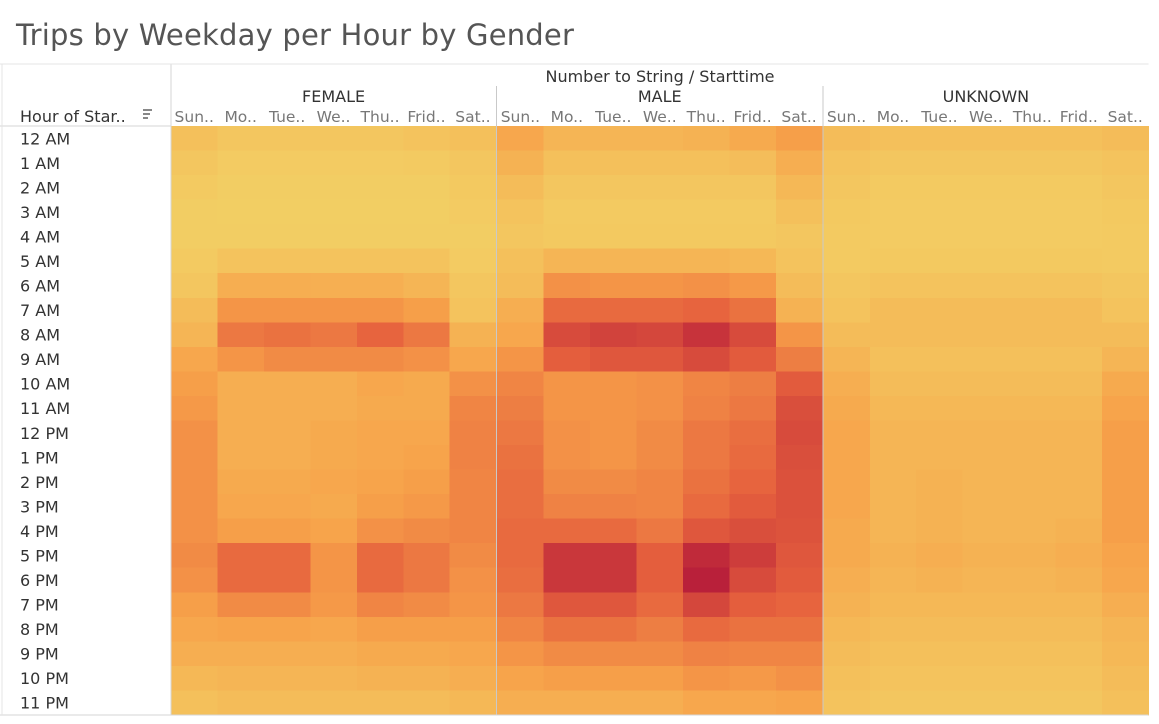 This screenshot has height=724, width=1159. I want to click on hour-label: 3 AM, so click(40, 212).